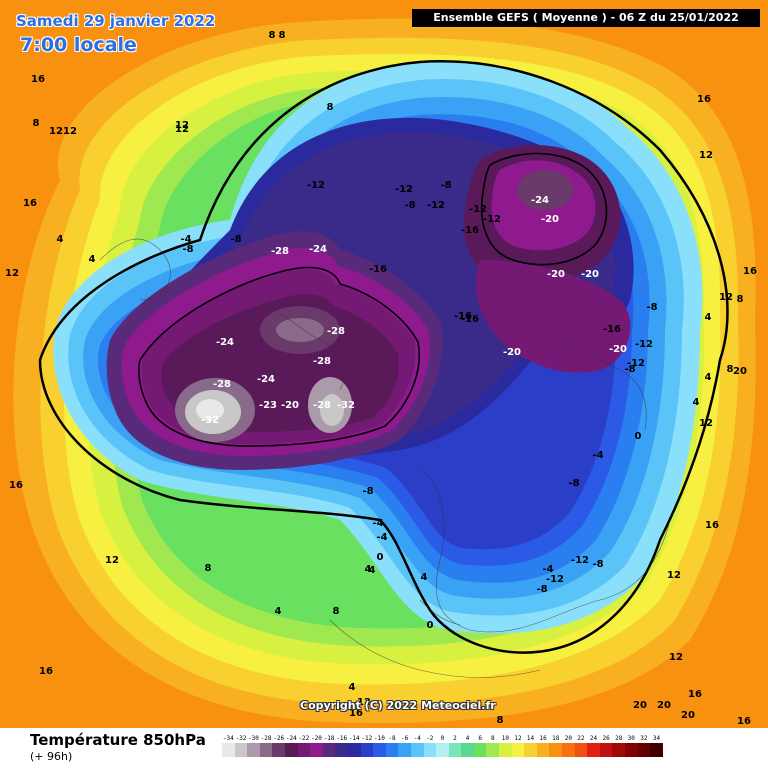 The height and width of the screenshot is (768, 768). I want to click on legend-swatches, so click(442, 750).